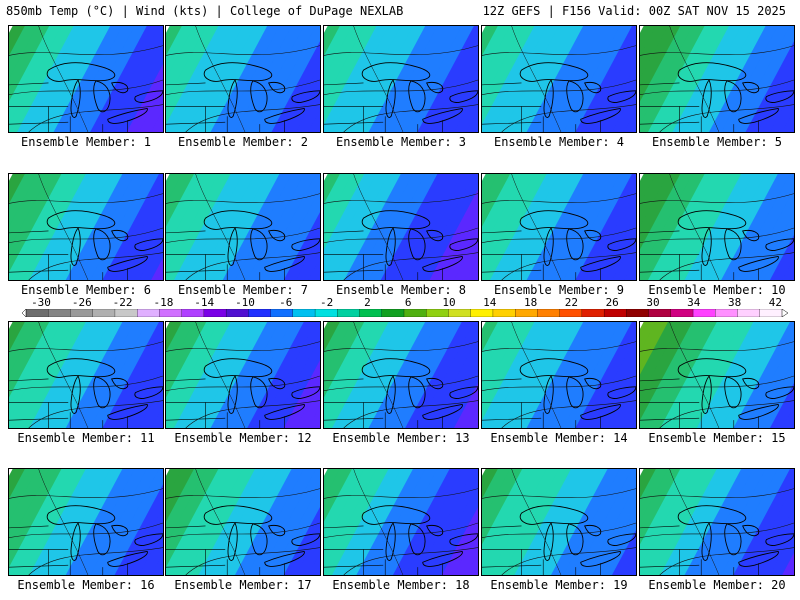 The width and height of the screenshot is (800, 600). What do you see at coordinates (286, 302) in the screenshot?
I see `colorbar-tick-label: -6` at bounding box center [286, 302].